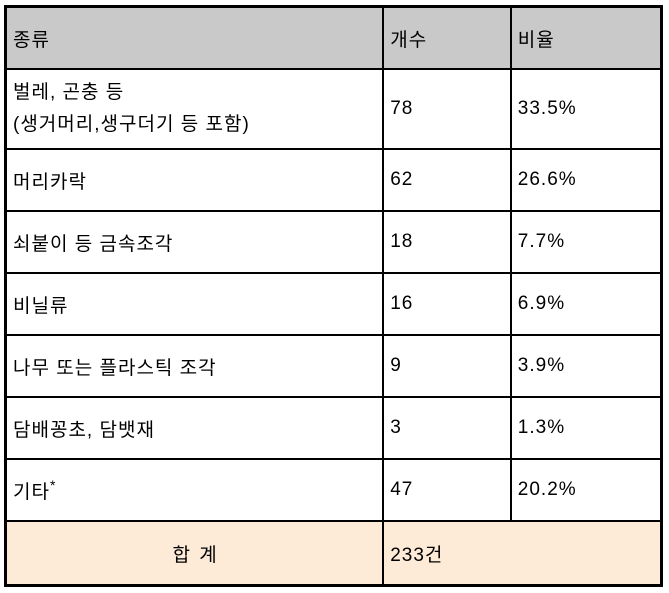 The width and height of the screenshot is (669, 593). Describe the element at coordinates (447, 490) in the screenshot. I see `count-cell: 47` at that location.